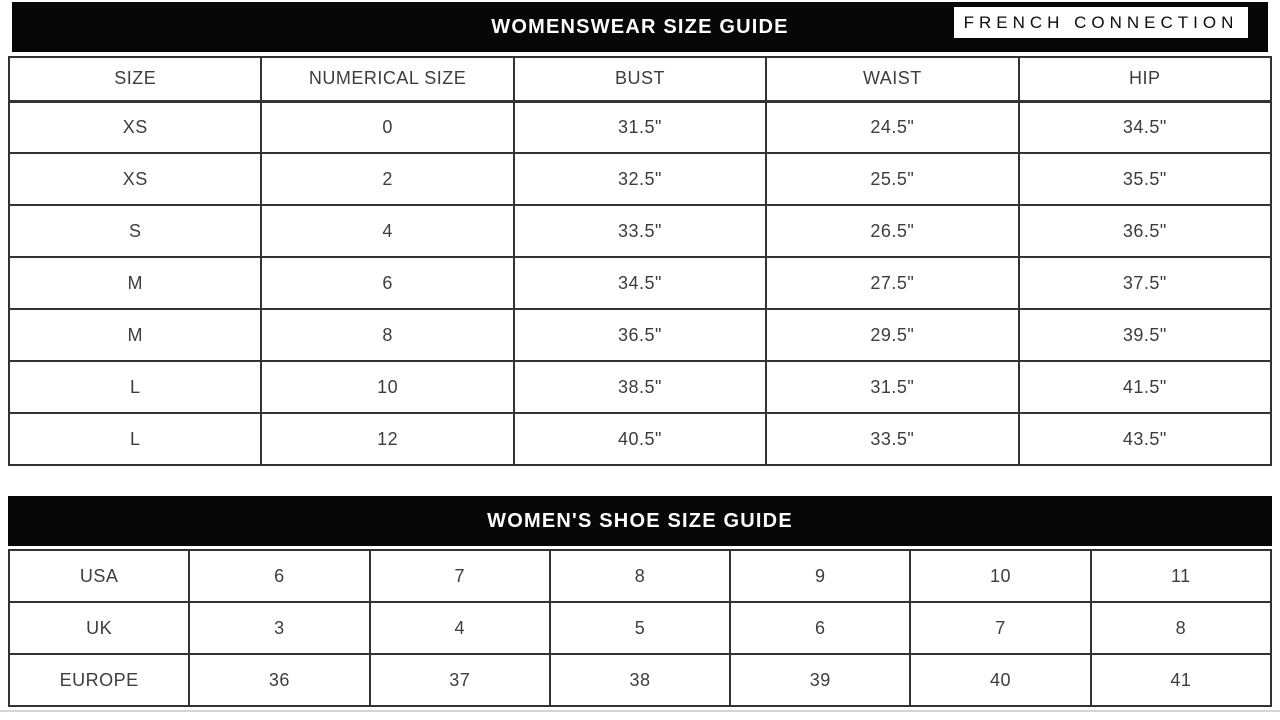 The width and height of the screenshot is (1280, 720). Describe the element at coordinates (1181, 680) in the screenshot. I see `table-cell: 41` at that location.